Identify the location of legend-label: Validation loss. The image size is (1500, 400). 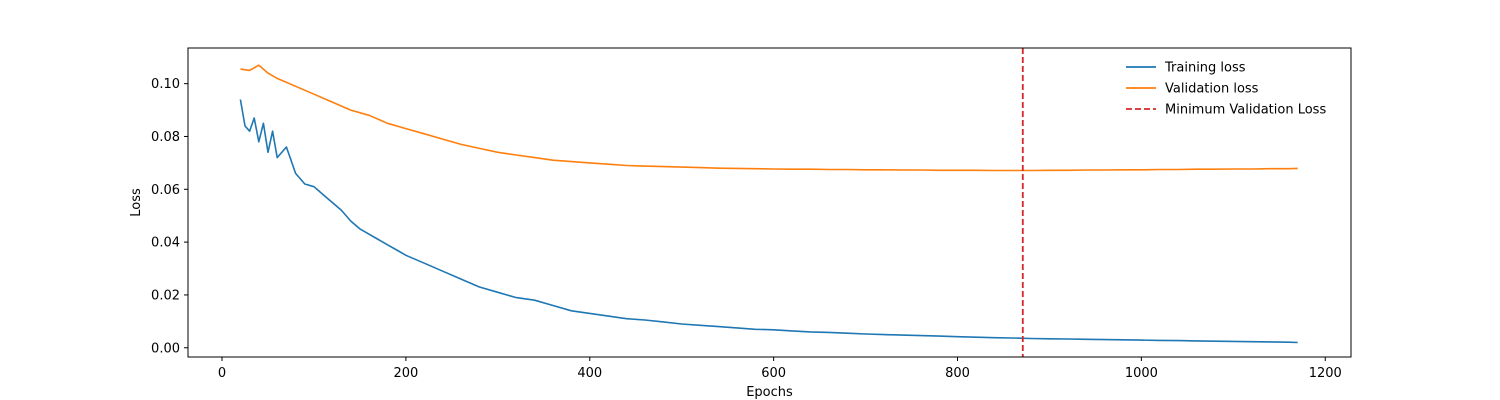
(1212, 89).